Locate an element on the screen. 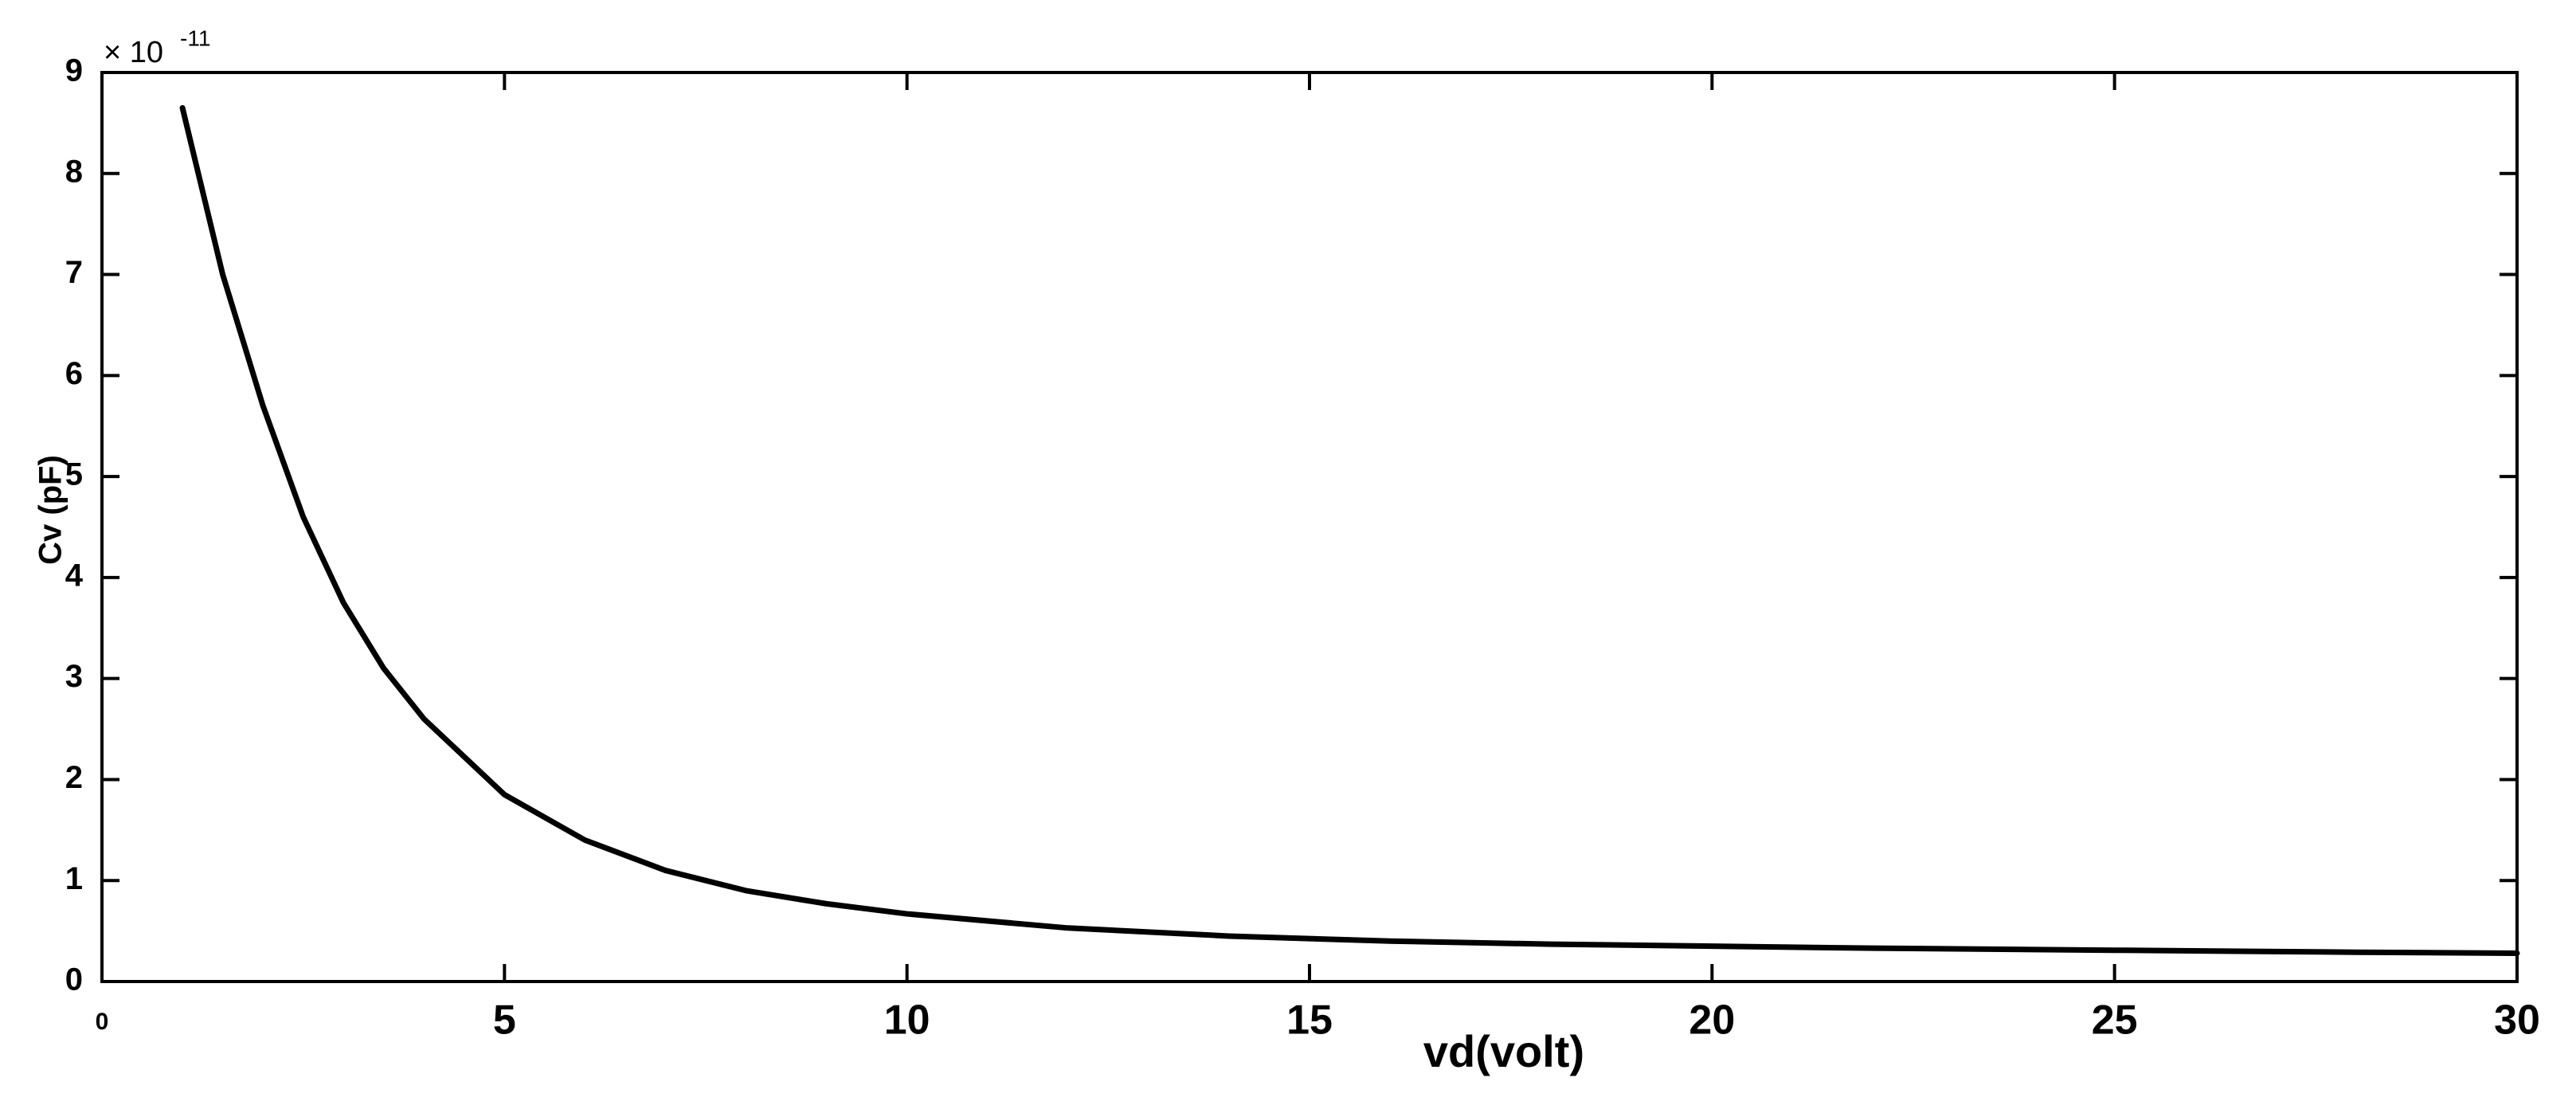  y-tick-label: 9 is located at coordinates (74, 70).